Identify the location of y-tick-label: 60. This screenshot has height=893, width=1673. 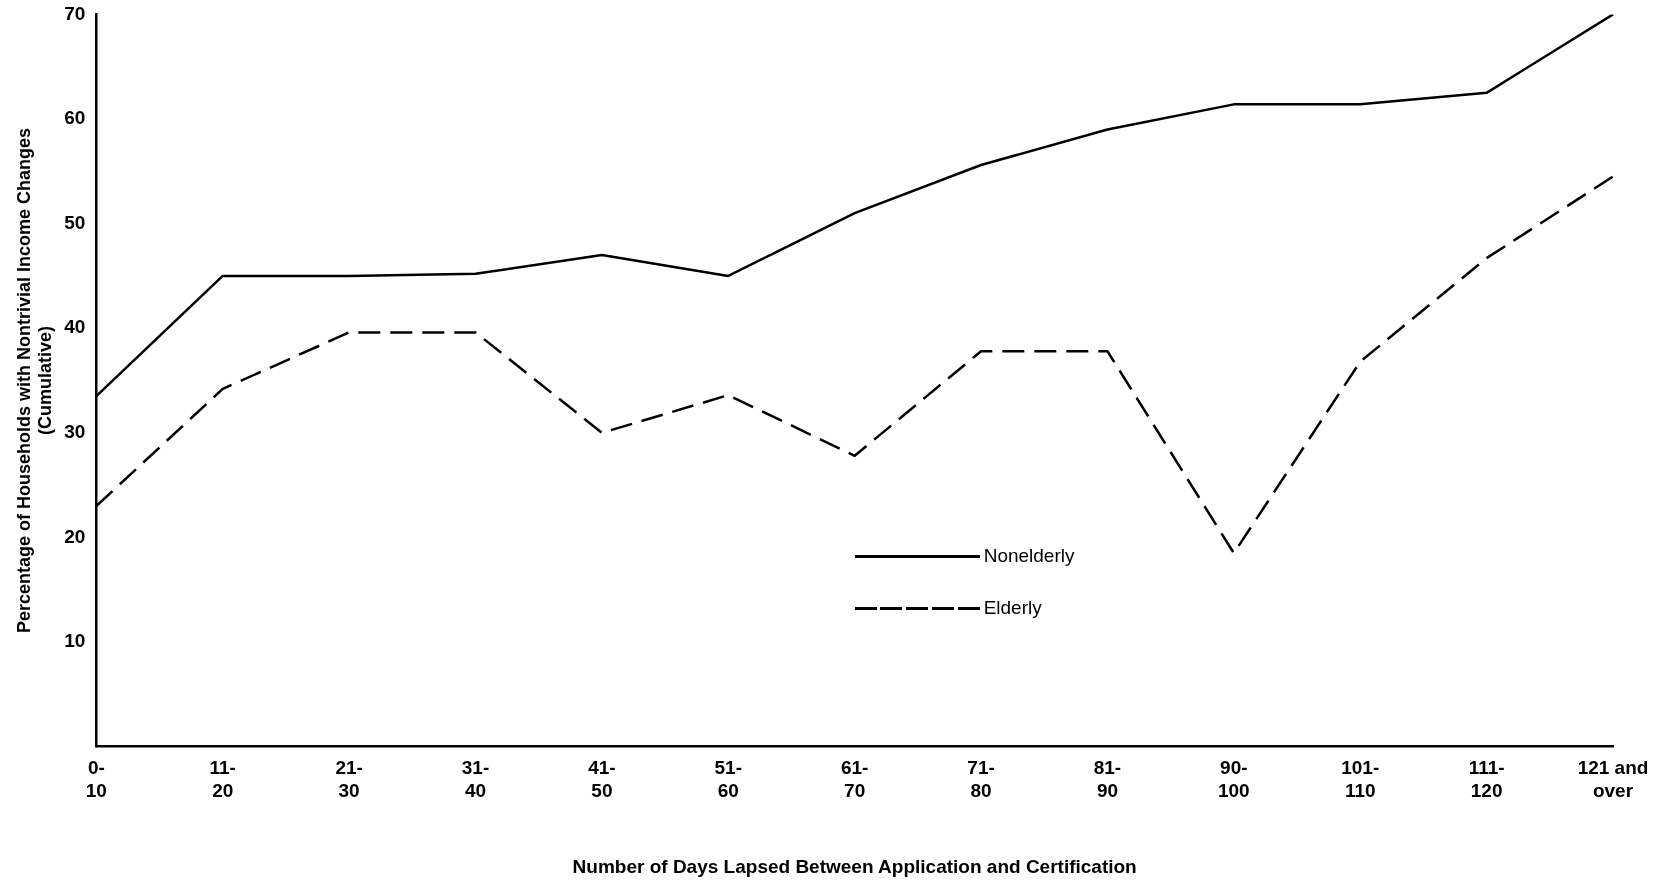
(75, 118).